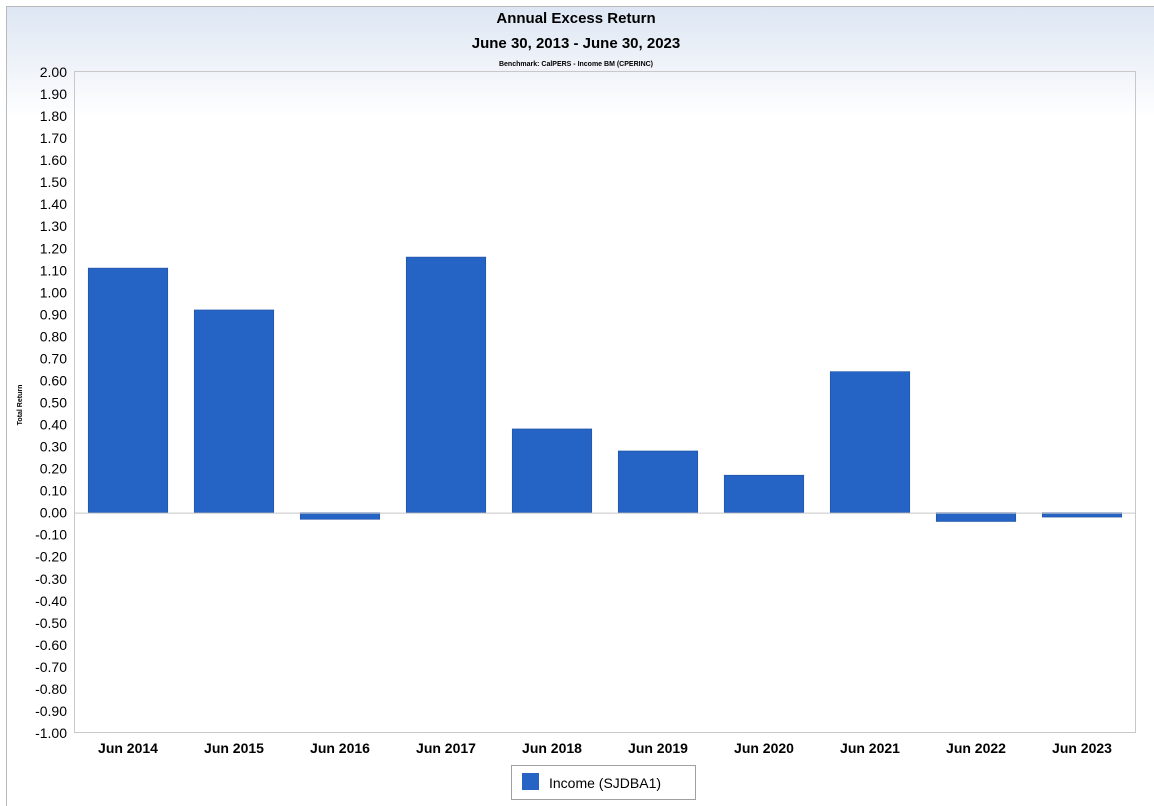 This screenshot has height=806, width=1154. I want to click on y-tick-label: 0.90, so click(53, 314).